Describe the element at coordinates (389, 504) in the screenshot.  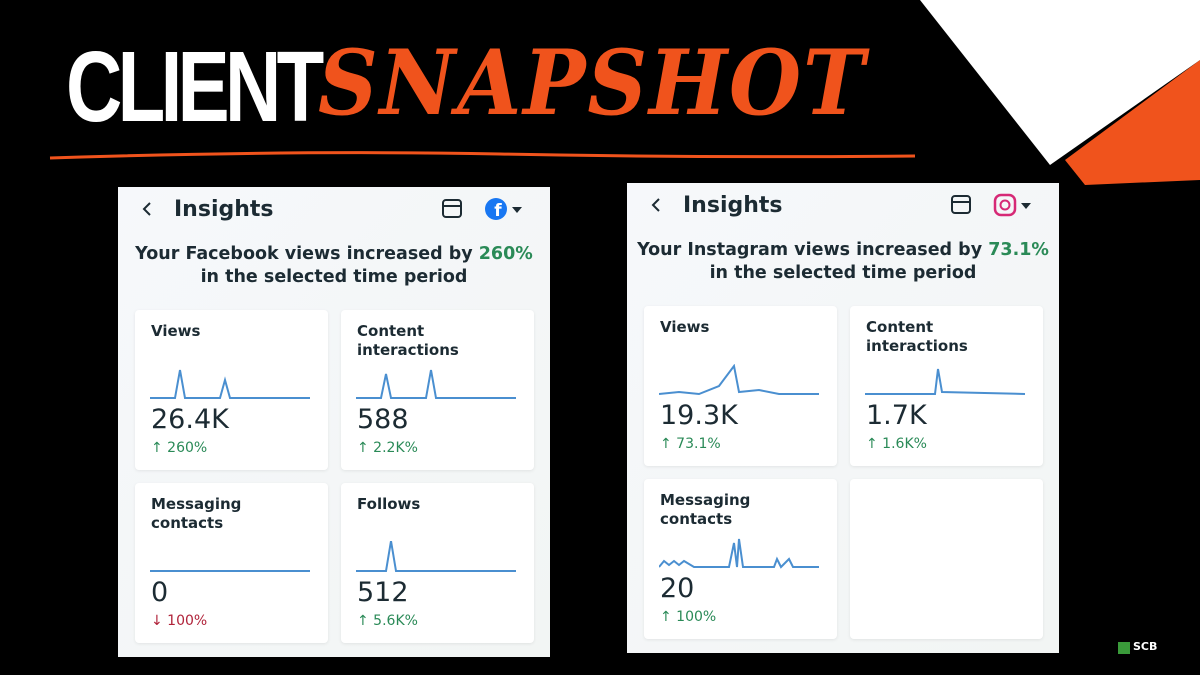
I see `card-label: Follows` at that location.